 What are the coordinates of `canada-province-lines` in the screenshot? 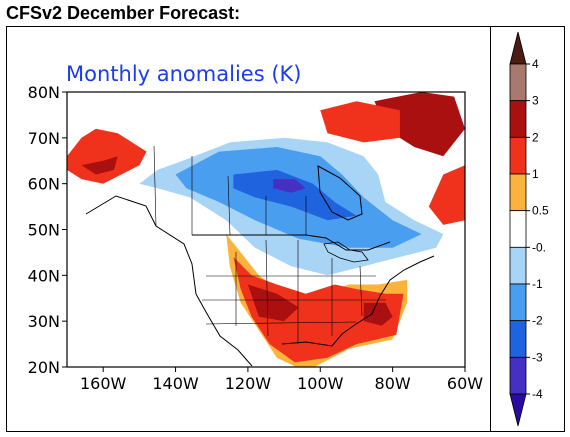 It's located at (230, 190).